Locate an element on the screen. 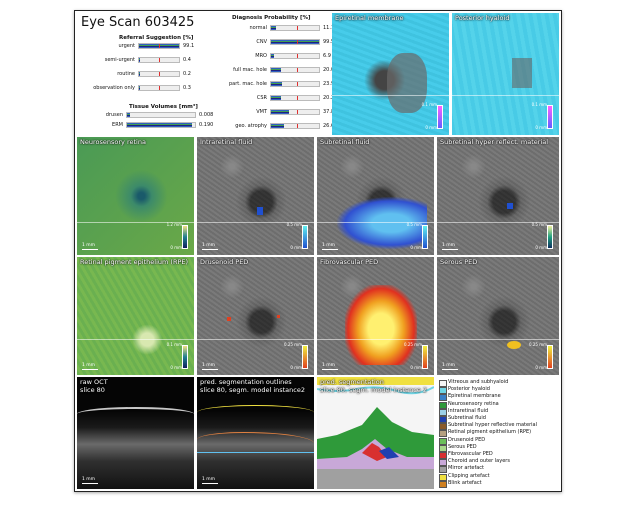 Image resolution: width=644 pixels, height=510 pixels. row-value: 20.2 is located at coordinates (329, 98).